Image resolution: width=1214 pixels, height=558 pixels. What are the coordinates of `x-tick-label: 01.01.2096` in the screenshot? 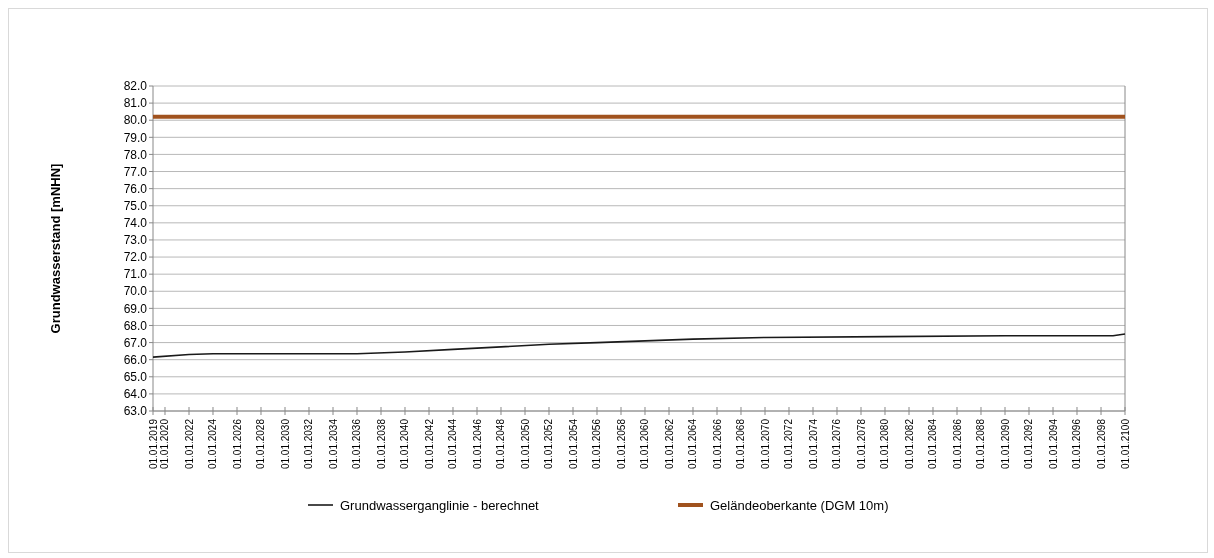 It's located at (1077, 444).